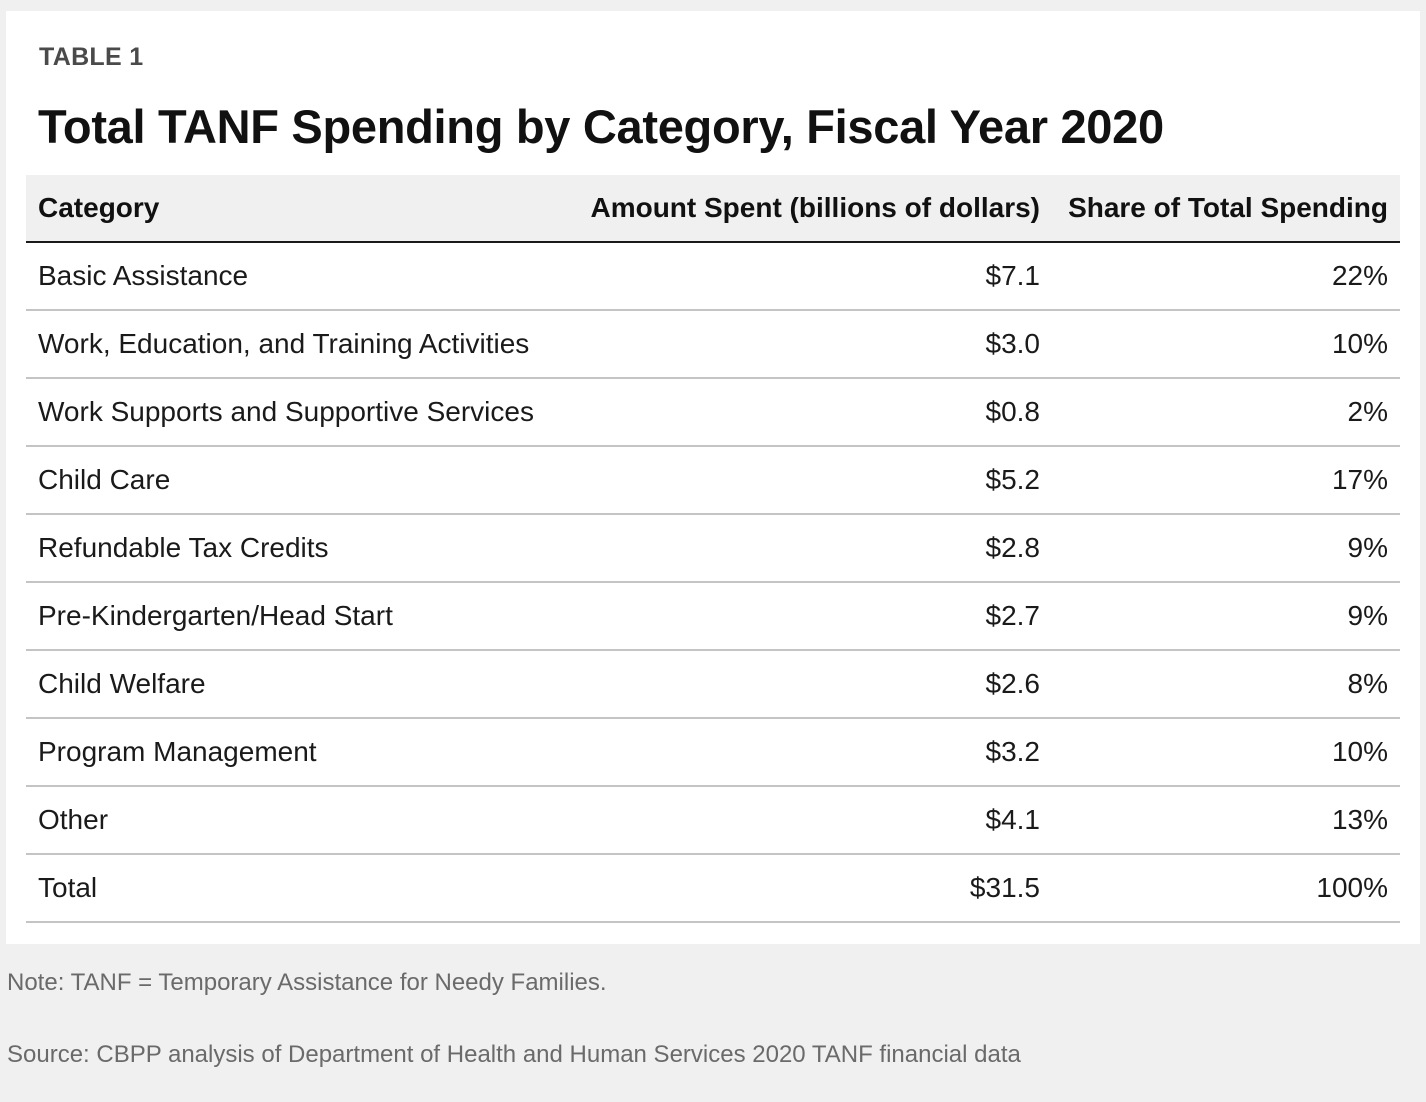 The image size is (1426, 1102). What do you see at coordinates (301, 276) in the screenshot?
I see `cell-category: Basic Assistance` at bounding box center [301, 276].